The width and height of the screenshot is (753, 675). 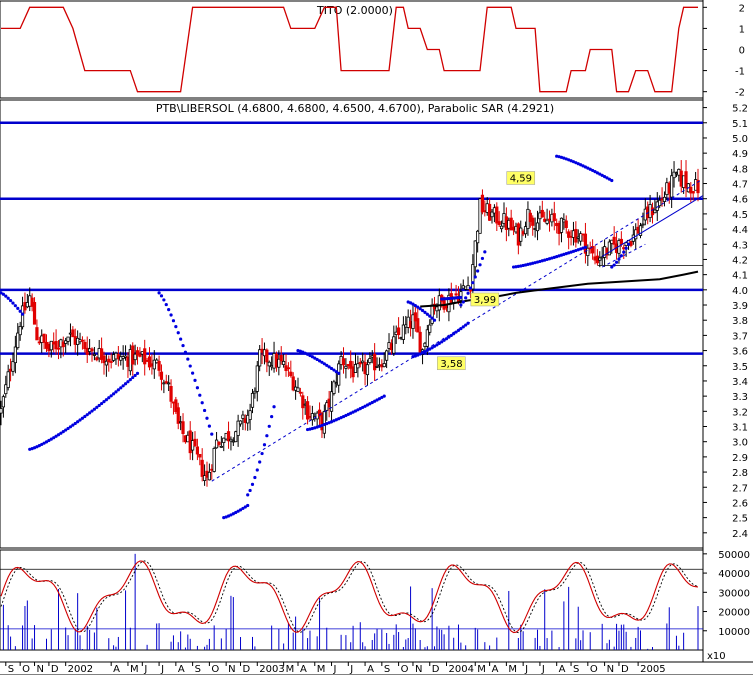 What do you see at coordinates (461, 669) in the screenshot?
I see `x-tick-label: 2004` at bounding box center [461, 669].